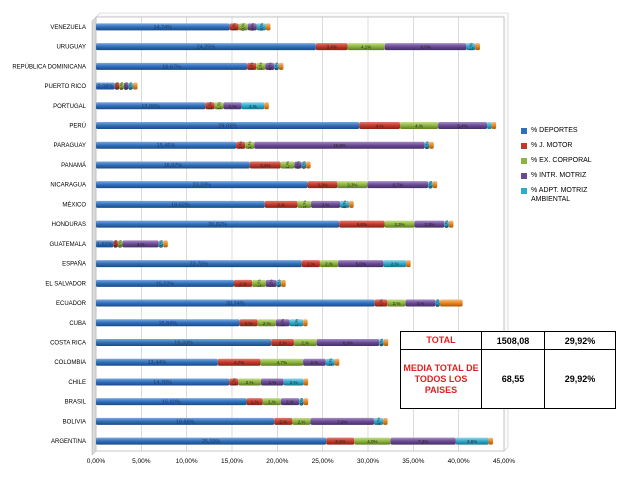 The width and height of the screenshot is (620, 482). Describe the element at coordinates (339, 145) in the screenshot. I see `data-label: 18,8%` at that location.